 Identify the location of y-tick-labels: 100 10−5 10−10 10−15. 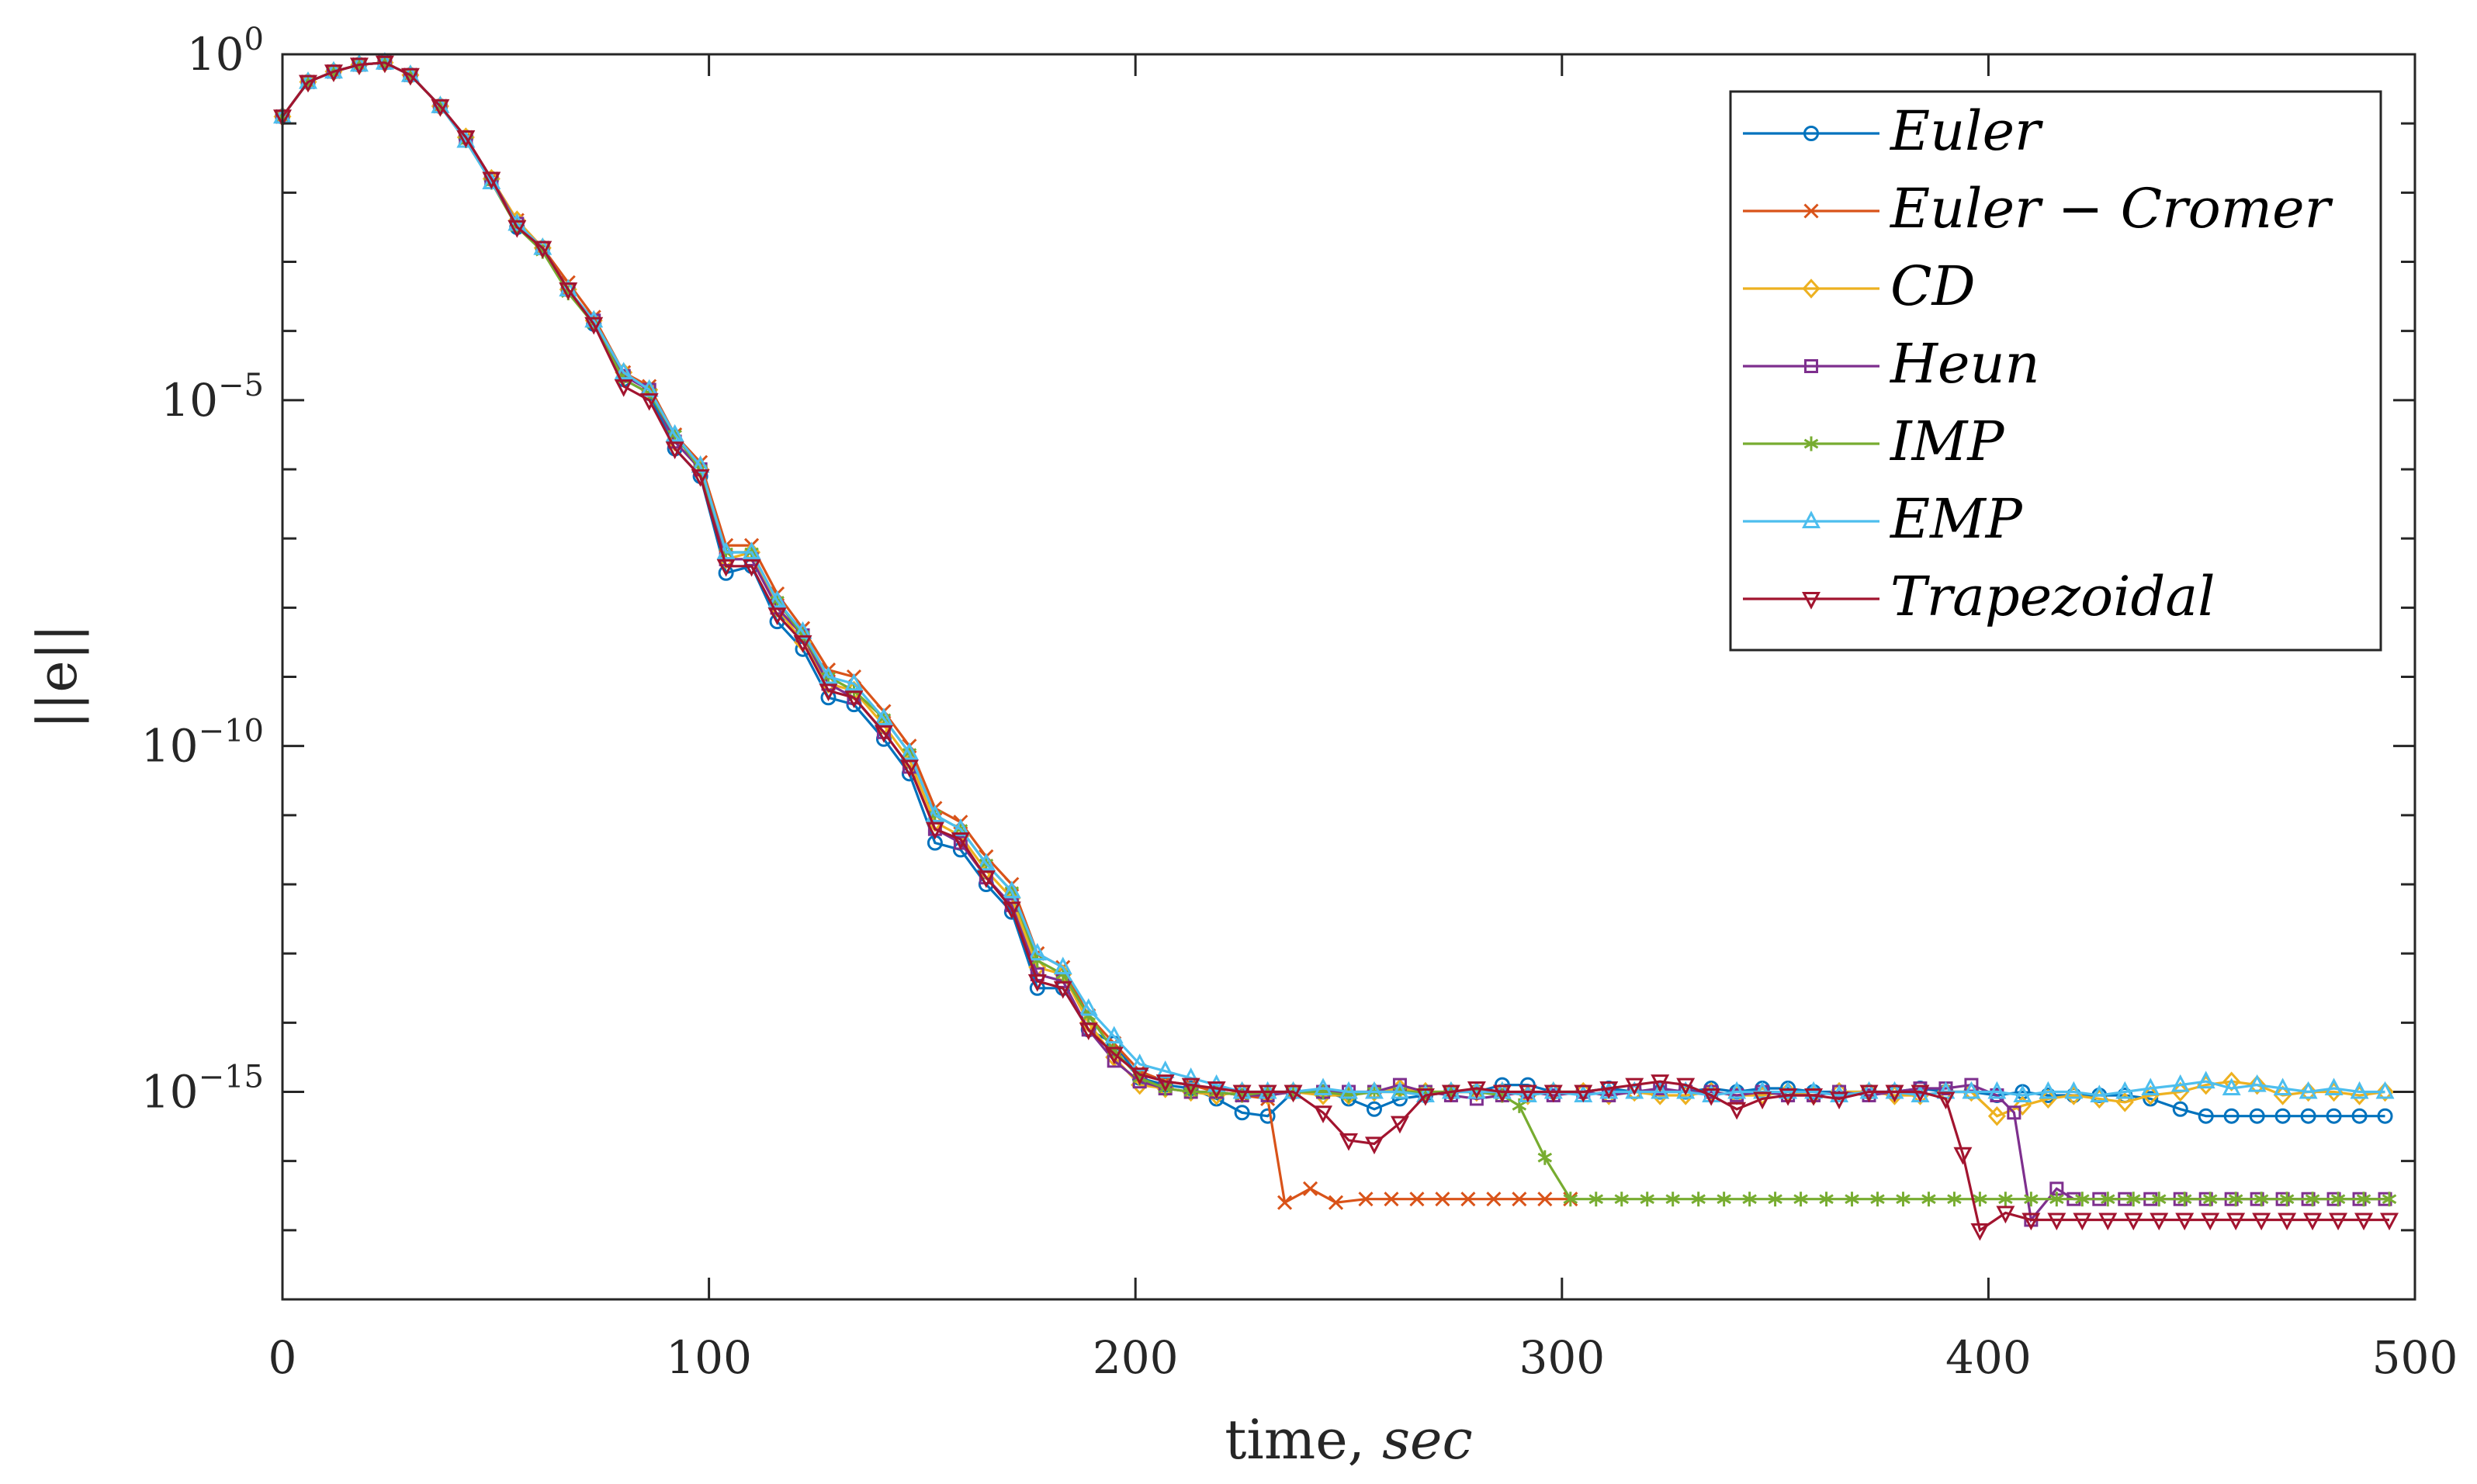
(203, 570).